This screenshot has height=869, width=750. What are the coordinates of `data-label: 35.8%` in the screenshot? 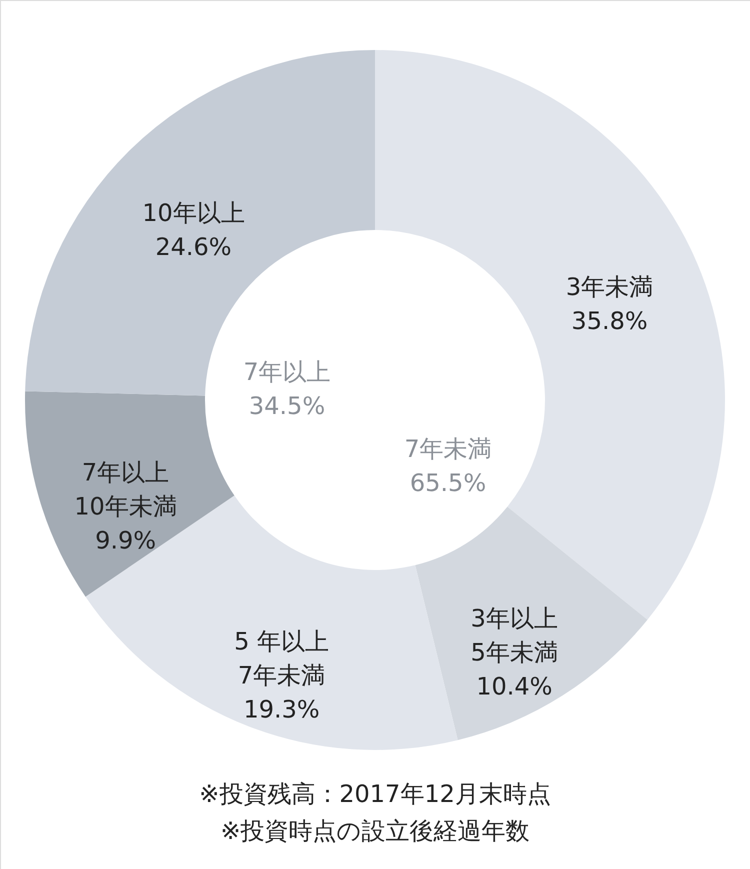 It's located at (609, 320).